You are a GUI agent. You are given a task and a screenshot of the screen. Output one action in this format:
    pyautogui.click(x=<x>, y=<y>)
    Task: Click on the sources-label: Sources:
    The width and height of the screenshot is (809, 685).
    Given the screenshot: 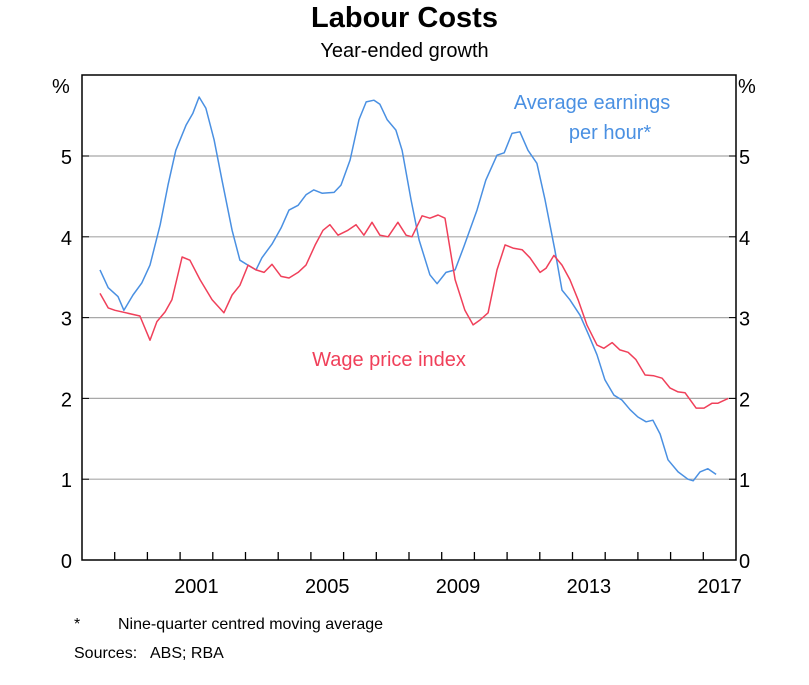 What is the action you would take?
    pyautogui.click(x=106, y=653)
    